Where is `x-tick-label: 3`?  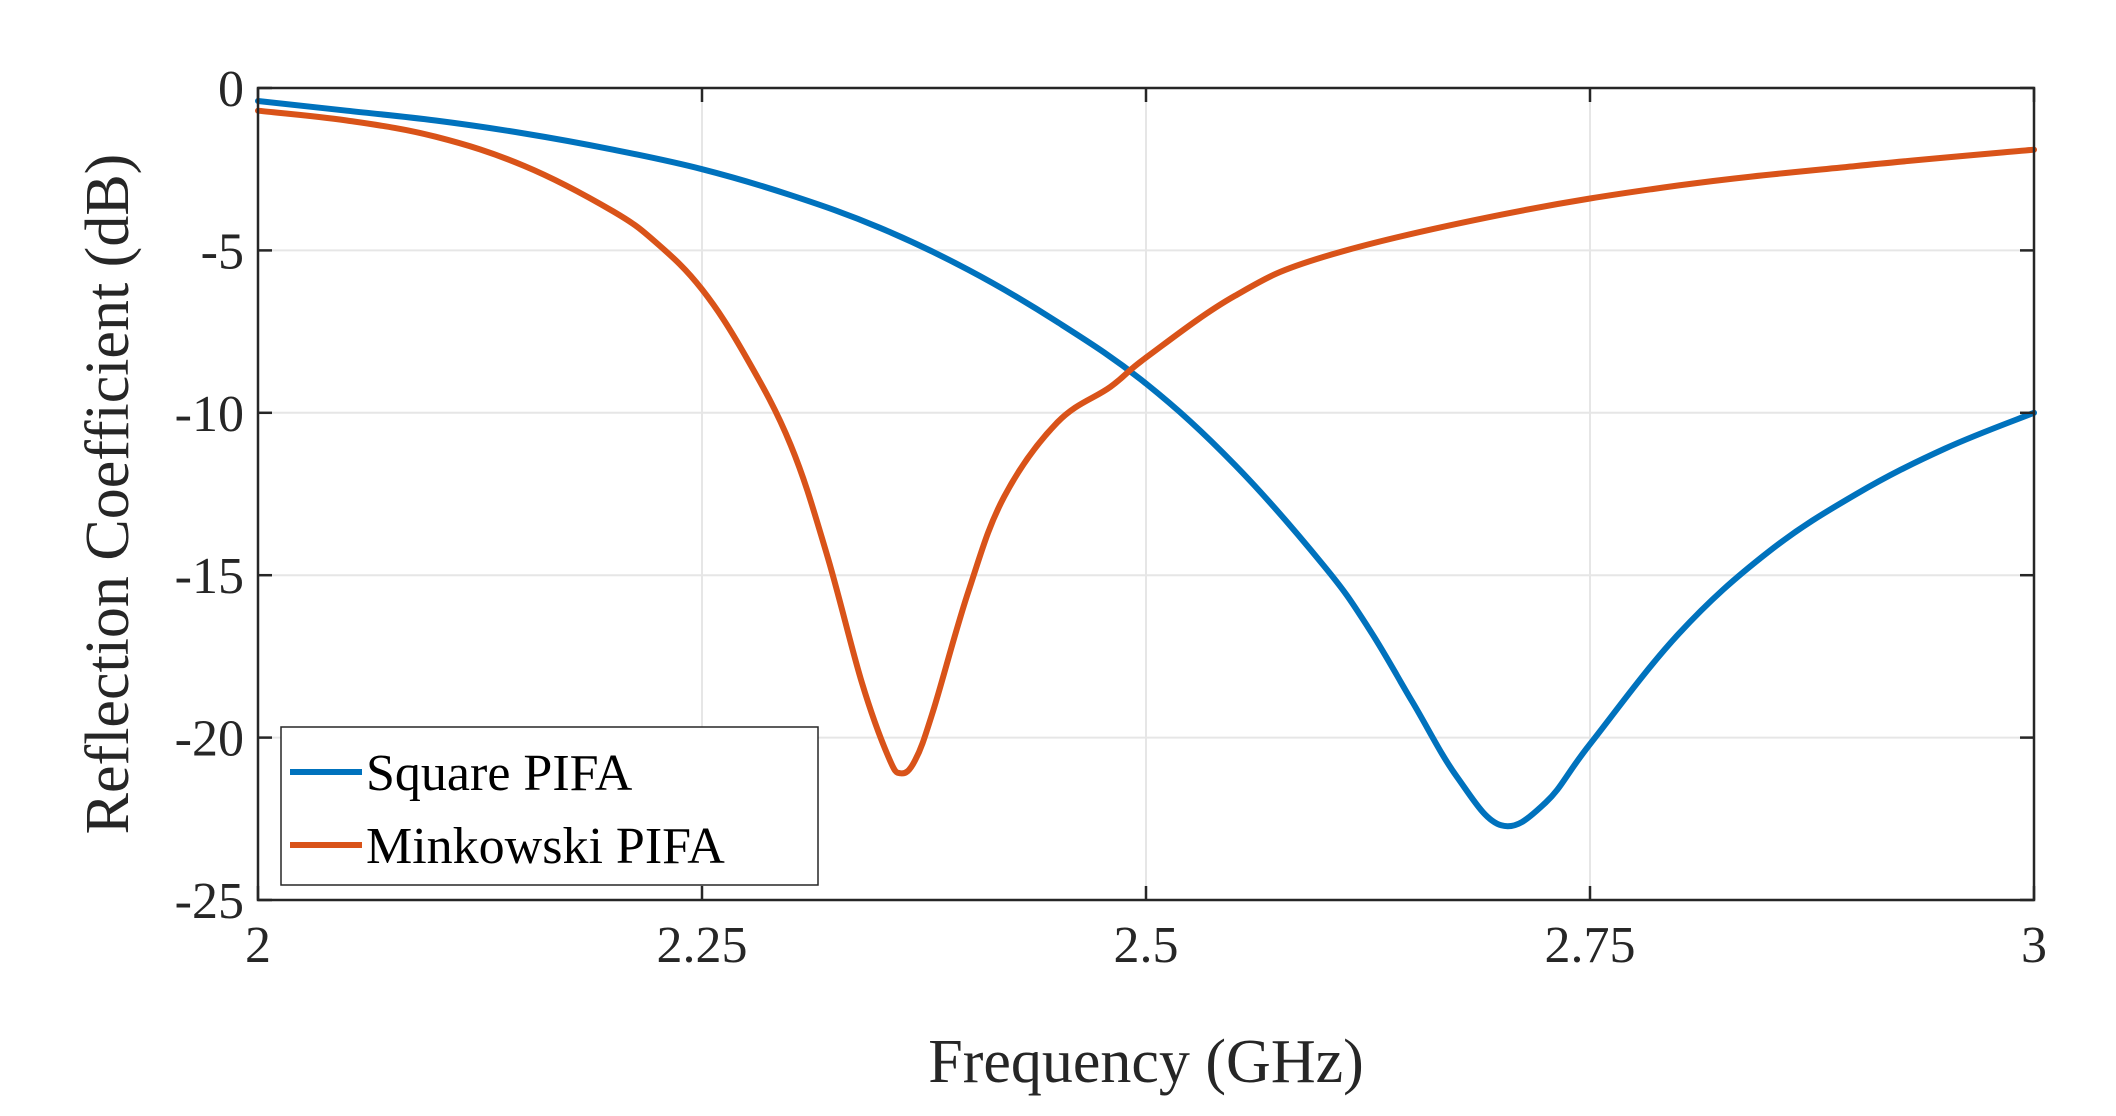 x-tick-label: 3 is located at coordinates (2034, 945).